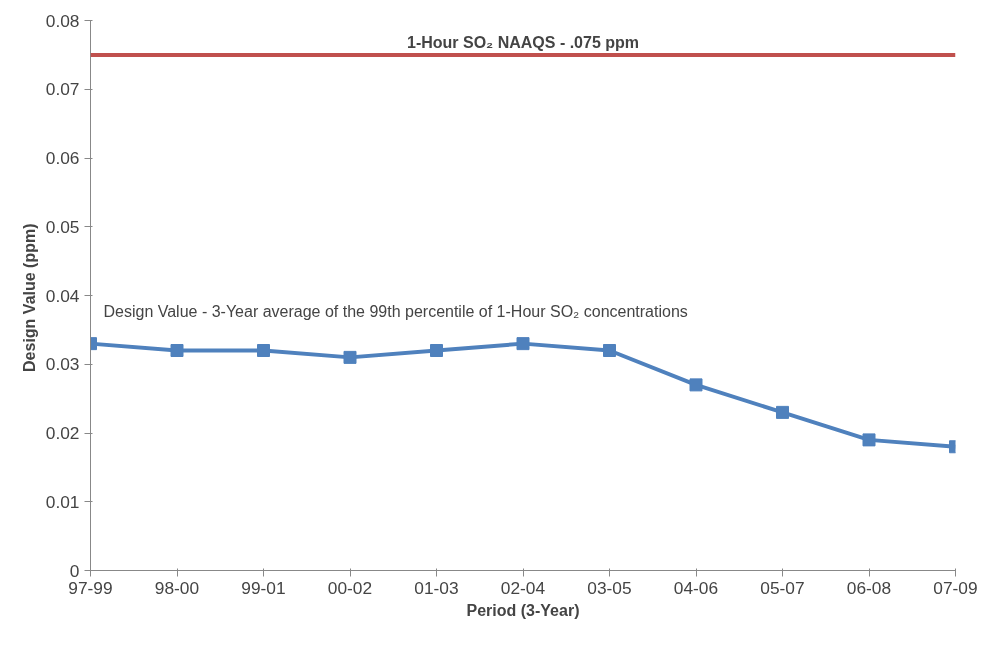  Describe the element at coordinates (955, 587) in the screenshot. I see `x-tick-label: 07-09` at that location.